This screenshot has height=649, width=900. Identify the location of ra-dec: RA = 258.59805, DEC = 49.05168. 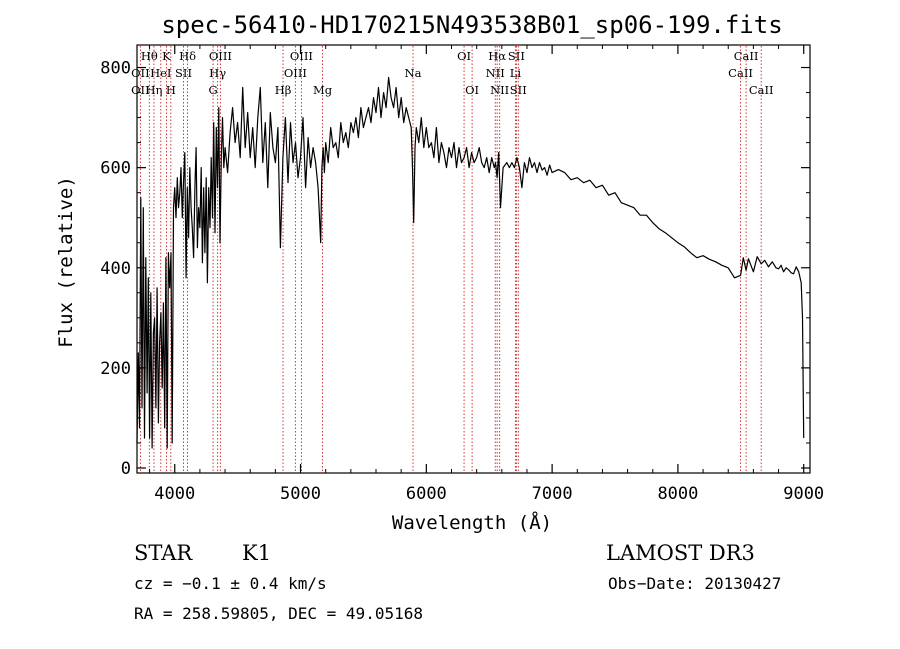
(278, 613).